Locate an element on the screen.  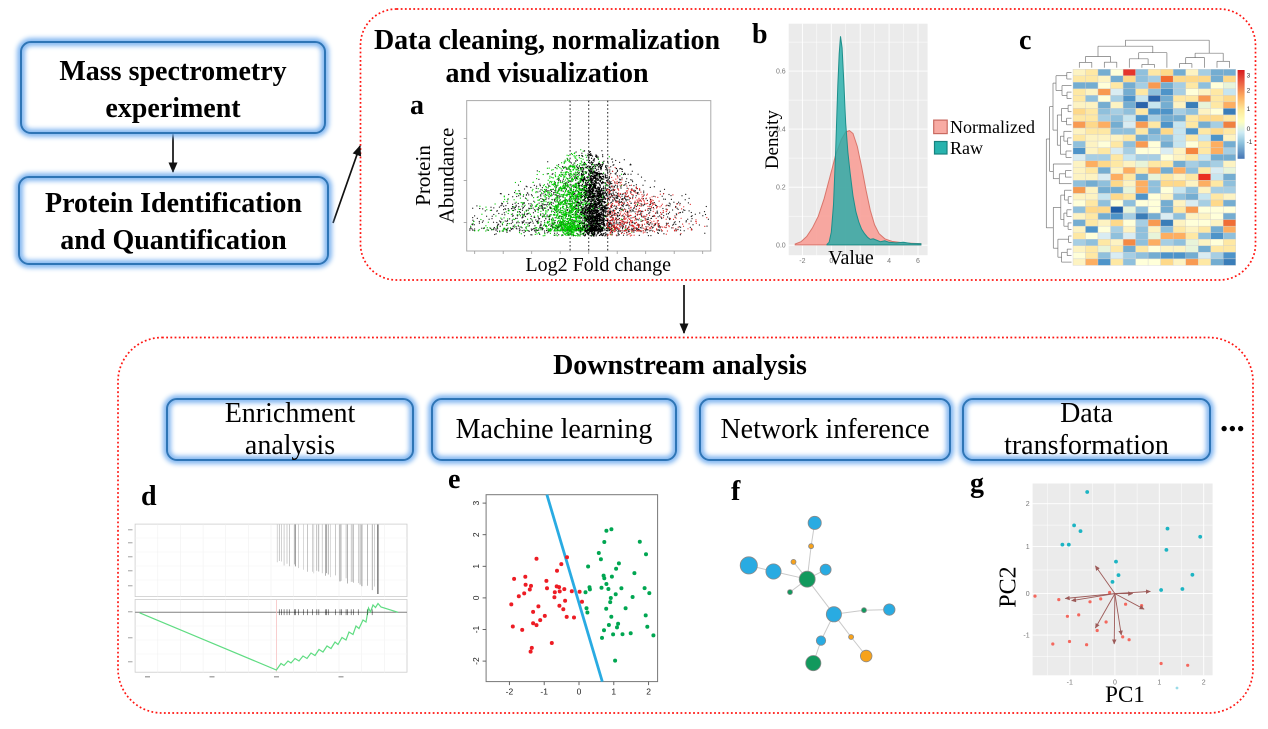
svg-text: PC1 is located at coordinates (1125, 694).